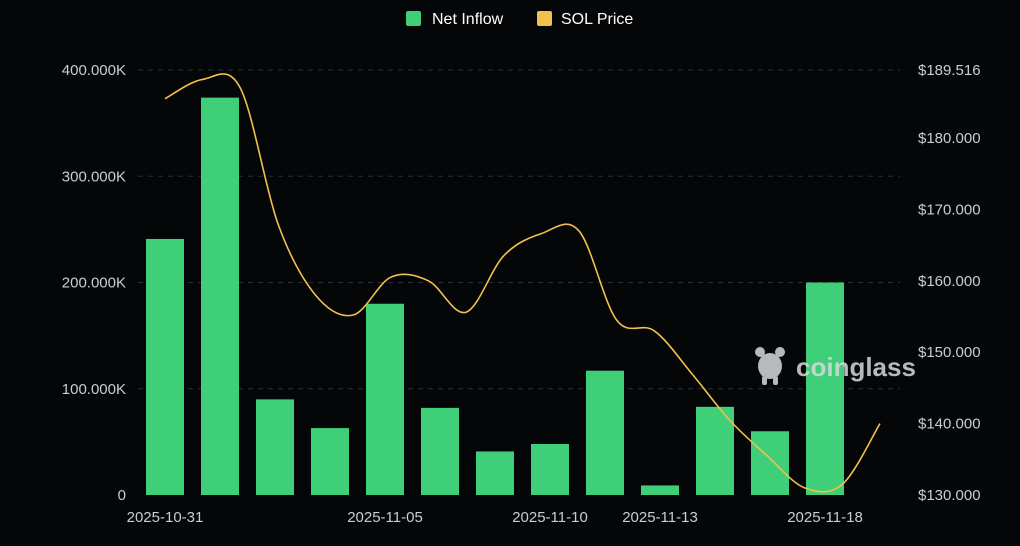 Image resolution: width=1020 pixels, height=546 pixels. What do you see at coordinates (519, 19) in the screenshot?
I see `legend: Net Inflow SOL Price` at bounding box center [519, 19].